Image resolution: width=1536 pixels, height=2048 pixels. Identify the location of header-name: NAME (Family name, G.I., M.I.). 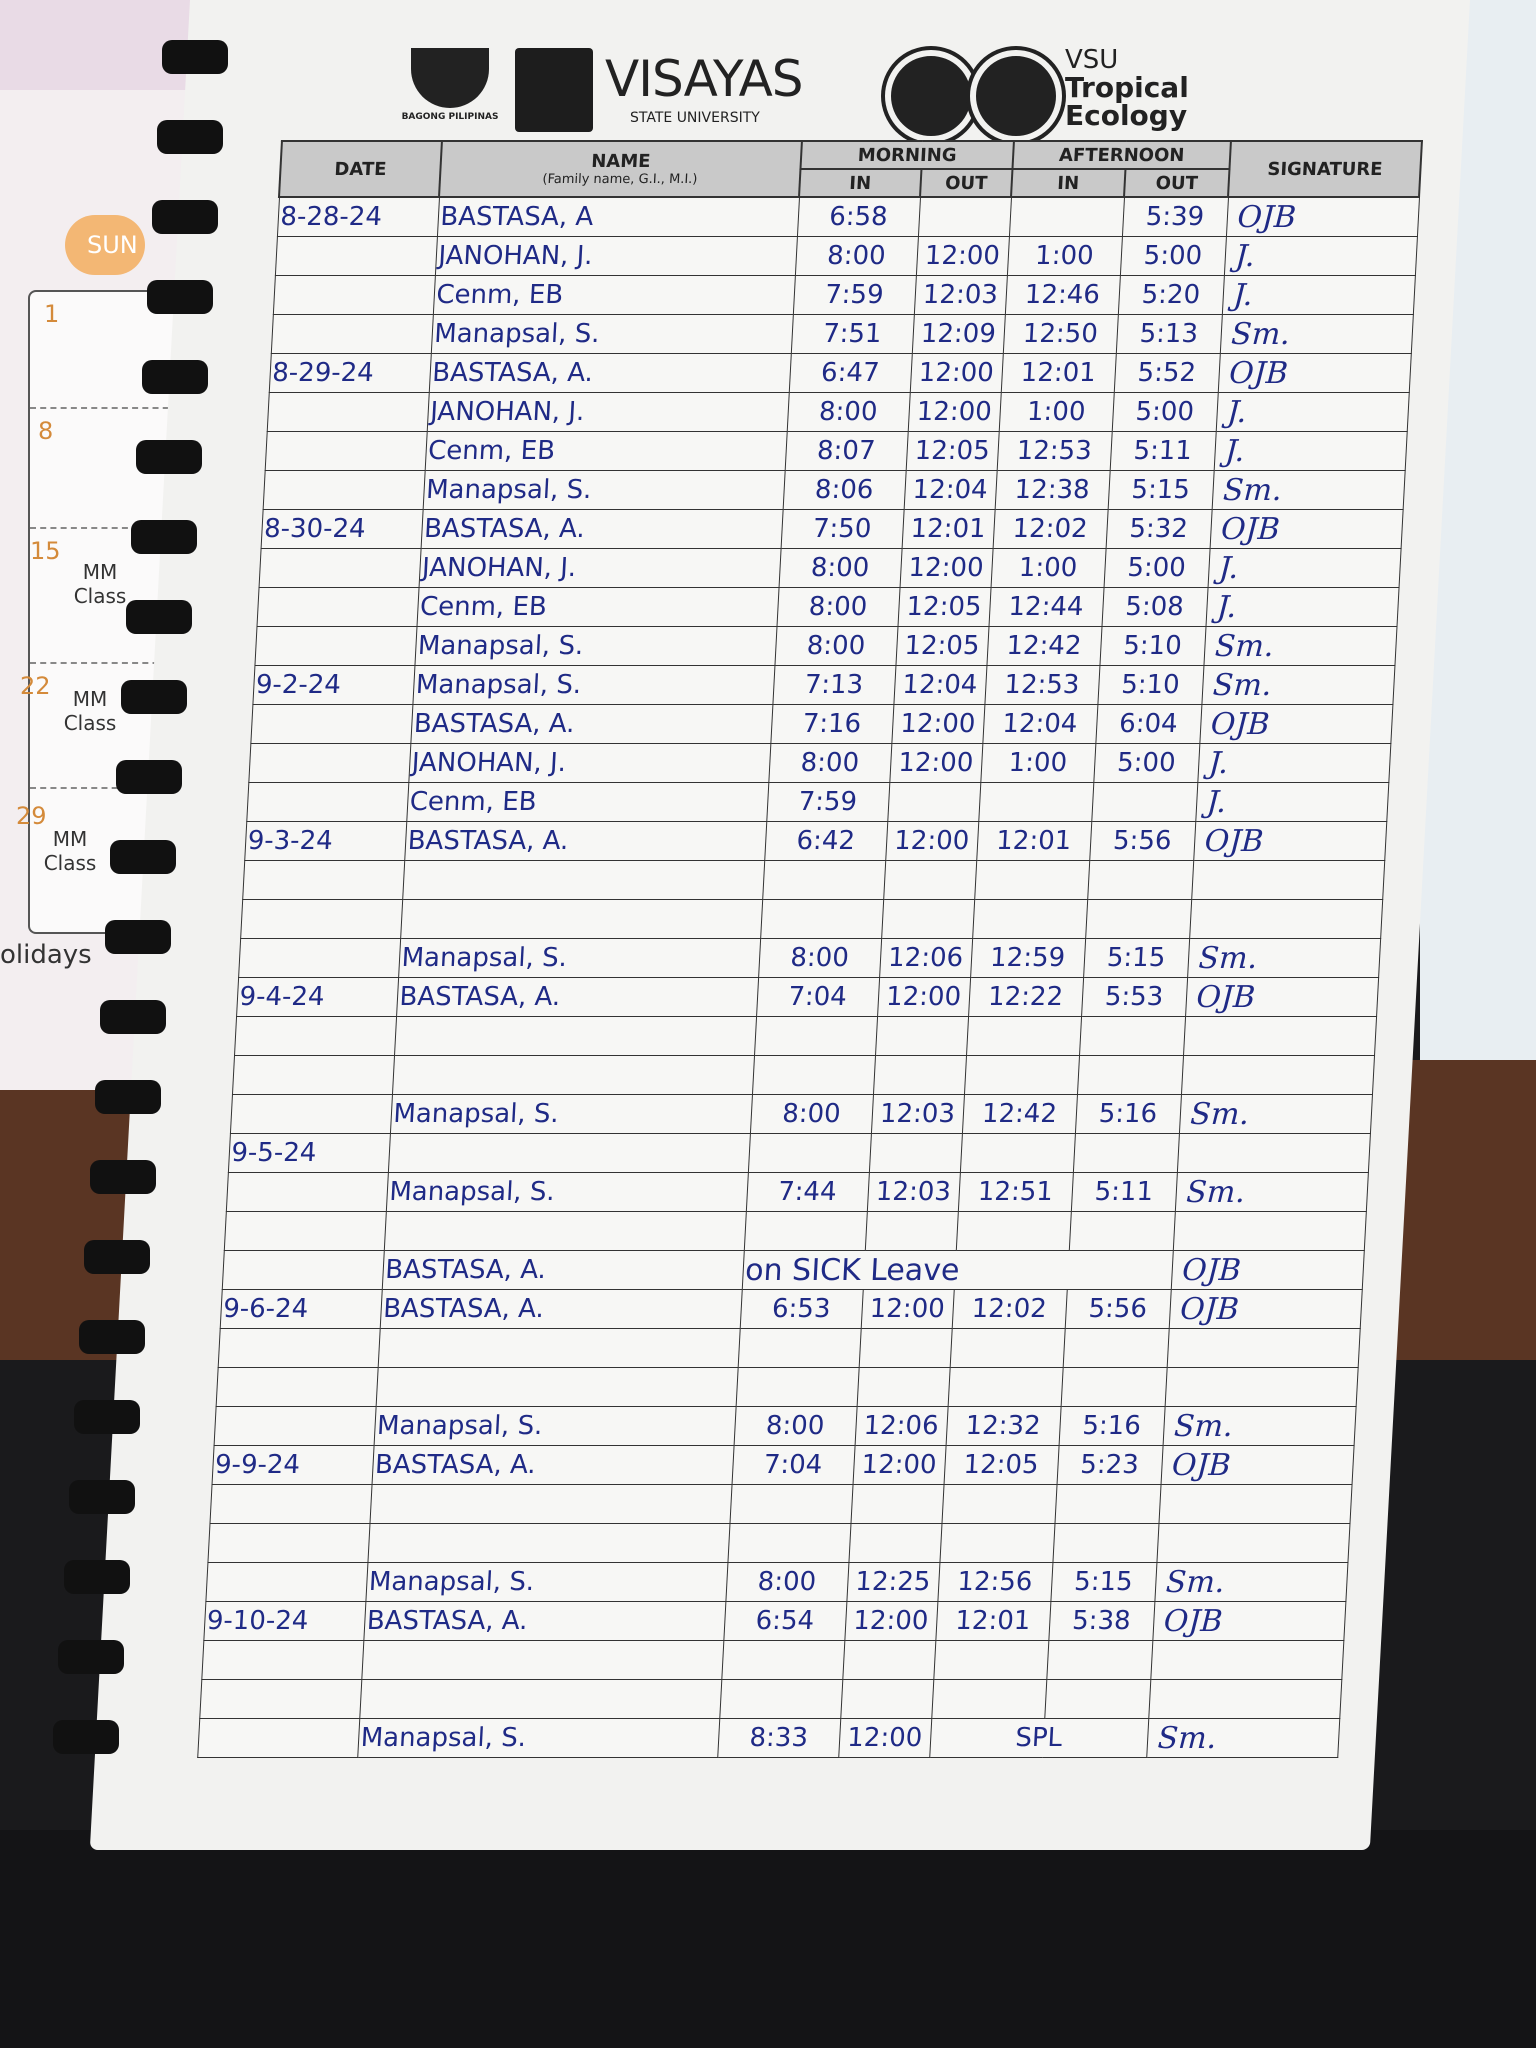
(620, 169).